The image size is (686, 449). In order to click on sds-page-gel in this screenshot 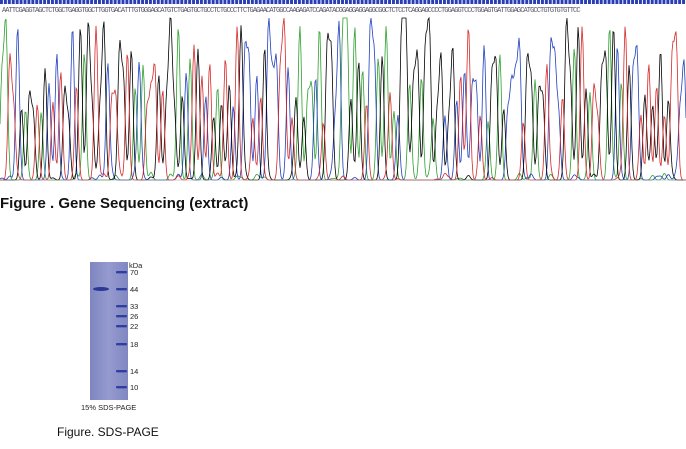, I will do `click(109, 331)`.